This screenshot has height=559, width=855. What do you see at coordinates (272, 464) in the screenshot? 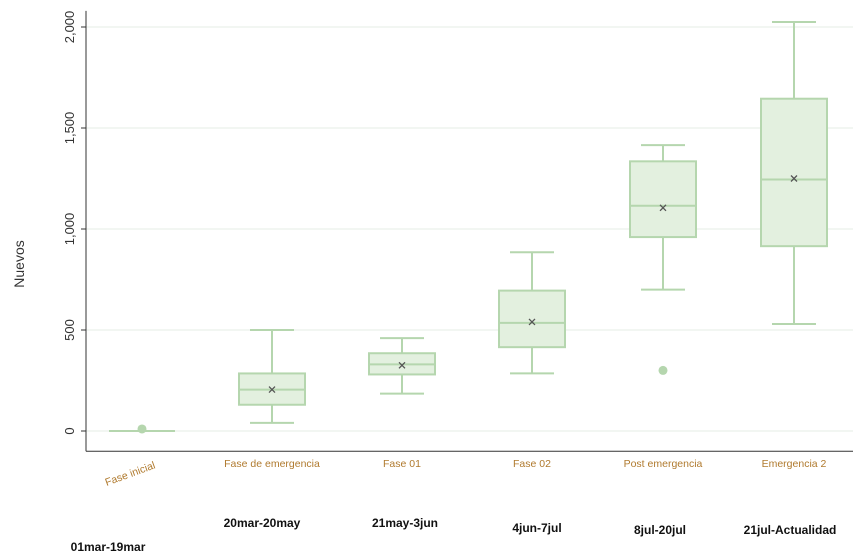
I see `category-label: Fase de emergencia` at bounding box center [272, 464].